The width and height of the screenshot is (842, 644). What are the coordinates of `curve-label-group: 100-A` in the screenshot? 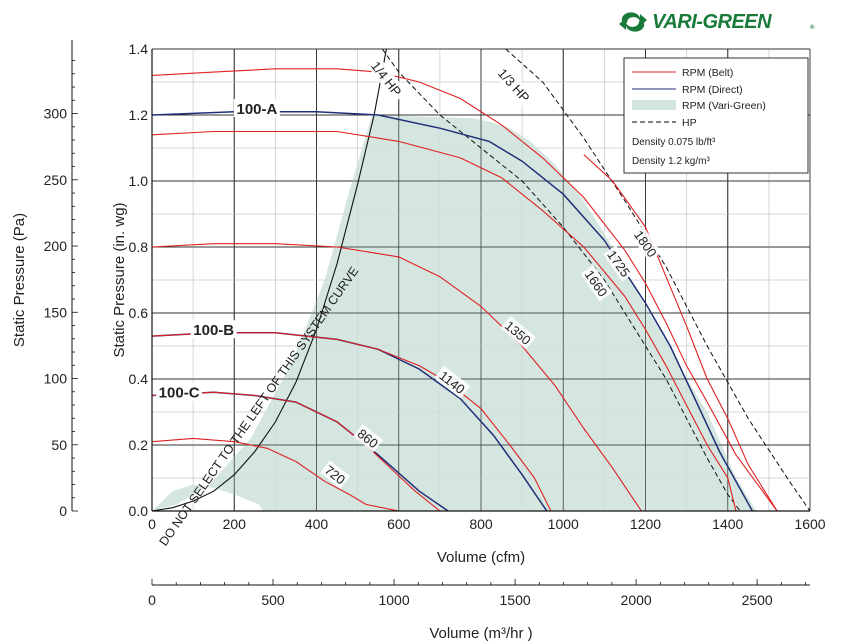 It's located at (256, 108).